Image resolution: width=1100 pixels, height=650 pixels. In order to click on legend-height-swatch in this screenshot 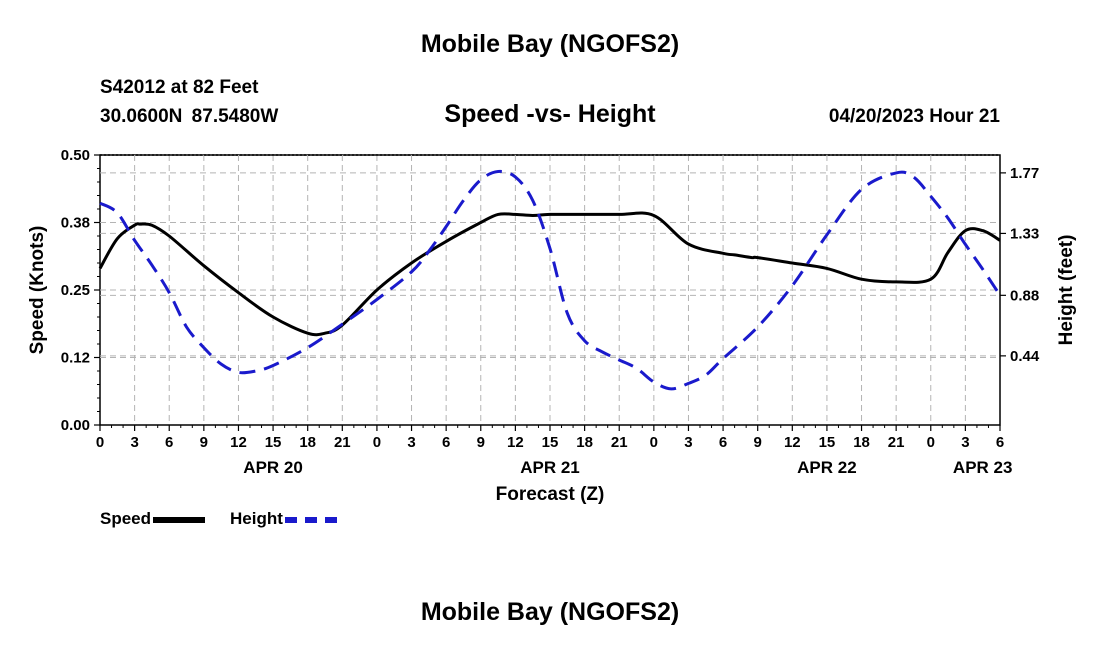, I will do `click(310, 519)`.